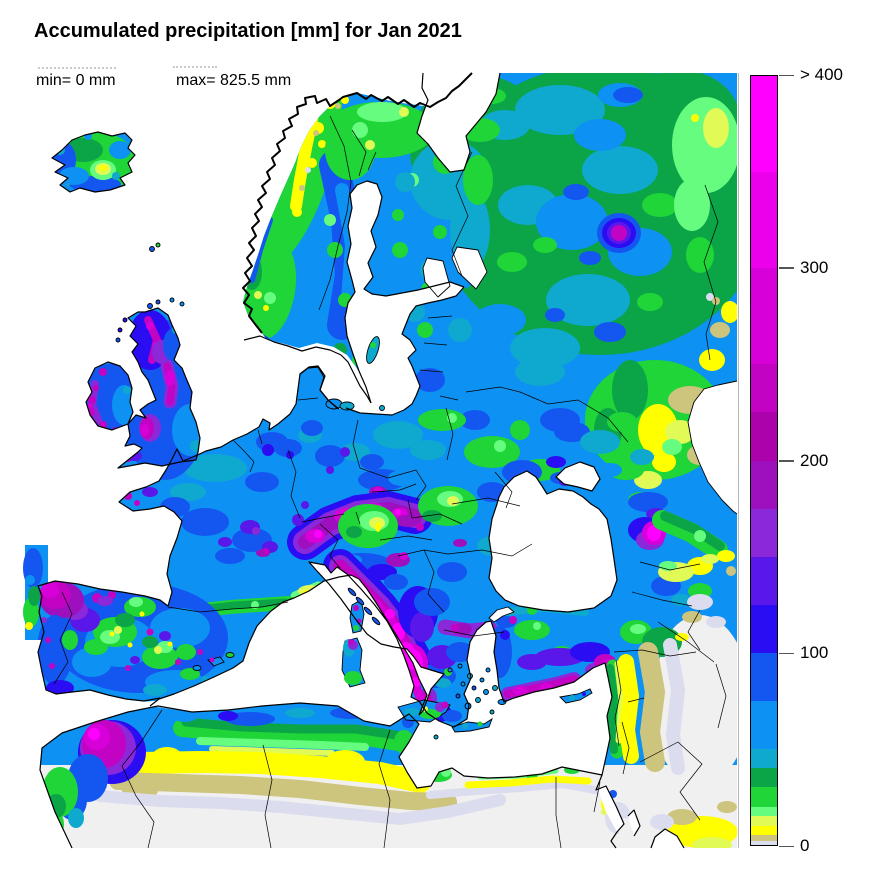 Image resolution: width=875 pixels, height=875 pixels. I want to click on black-sea, so click(553, 541).